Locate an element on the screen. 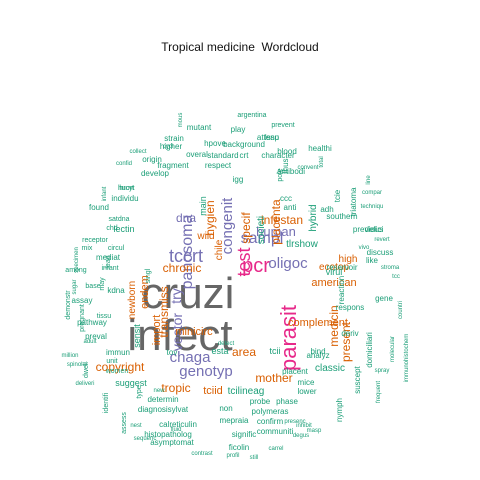  wordcloud-word: ecotop is located at coordinates (334, 267).